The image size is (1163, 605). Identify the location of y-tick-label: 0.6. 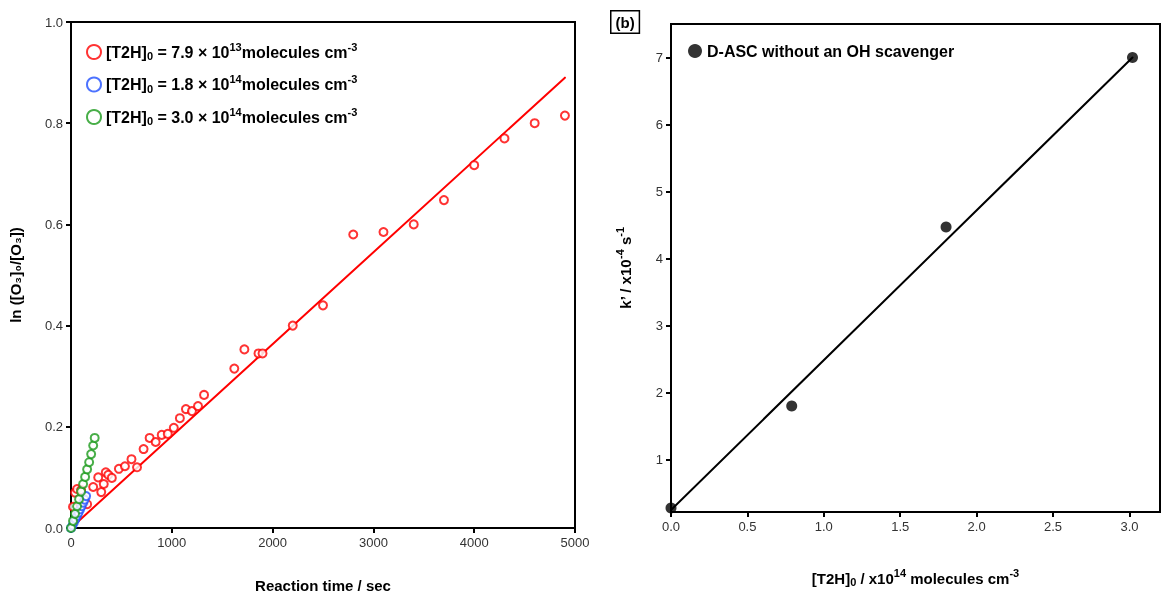
(53, 224).